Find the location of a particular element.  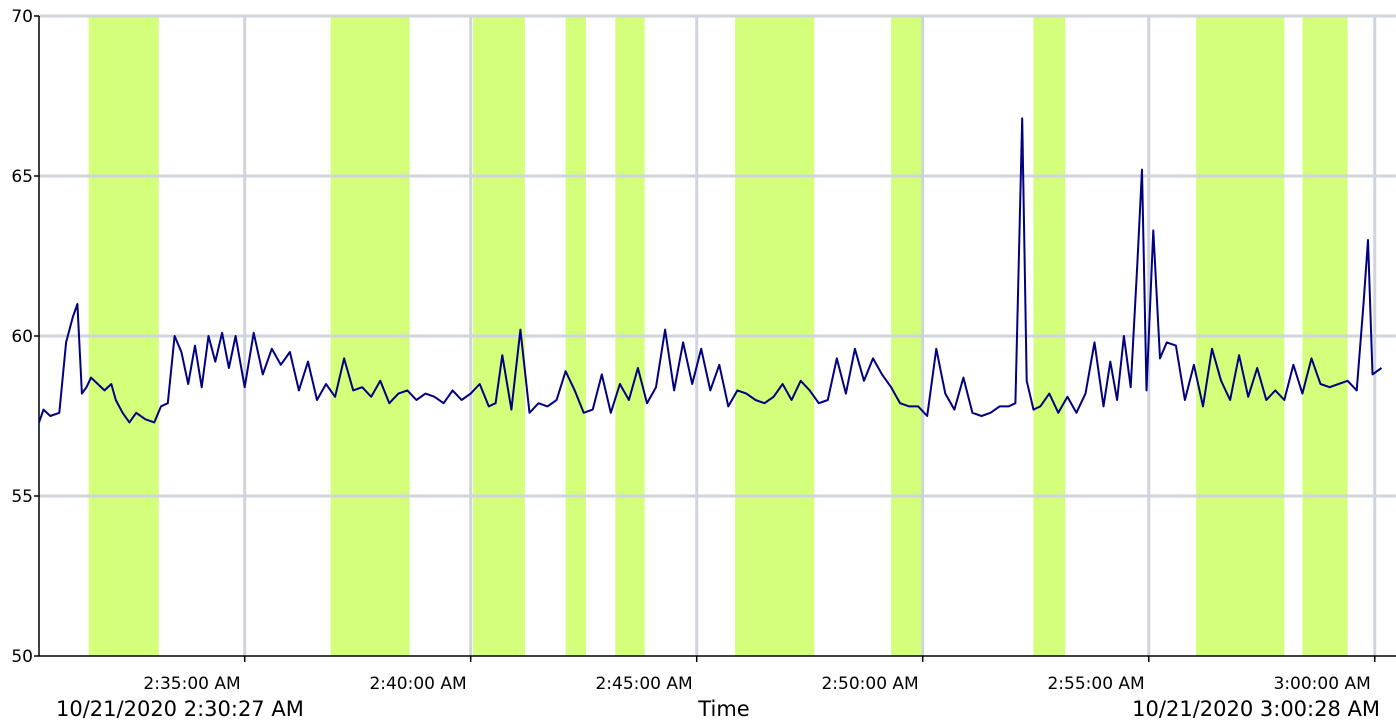

x-tick-label: 2:45:00 AM is located at coordinates (643, 684).